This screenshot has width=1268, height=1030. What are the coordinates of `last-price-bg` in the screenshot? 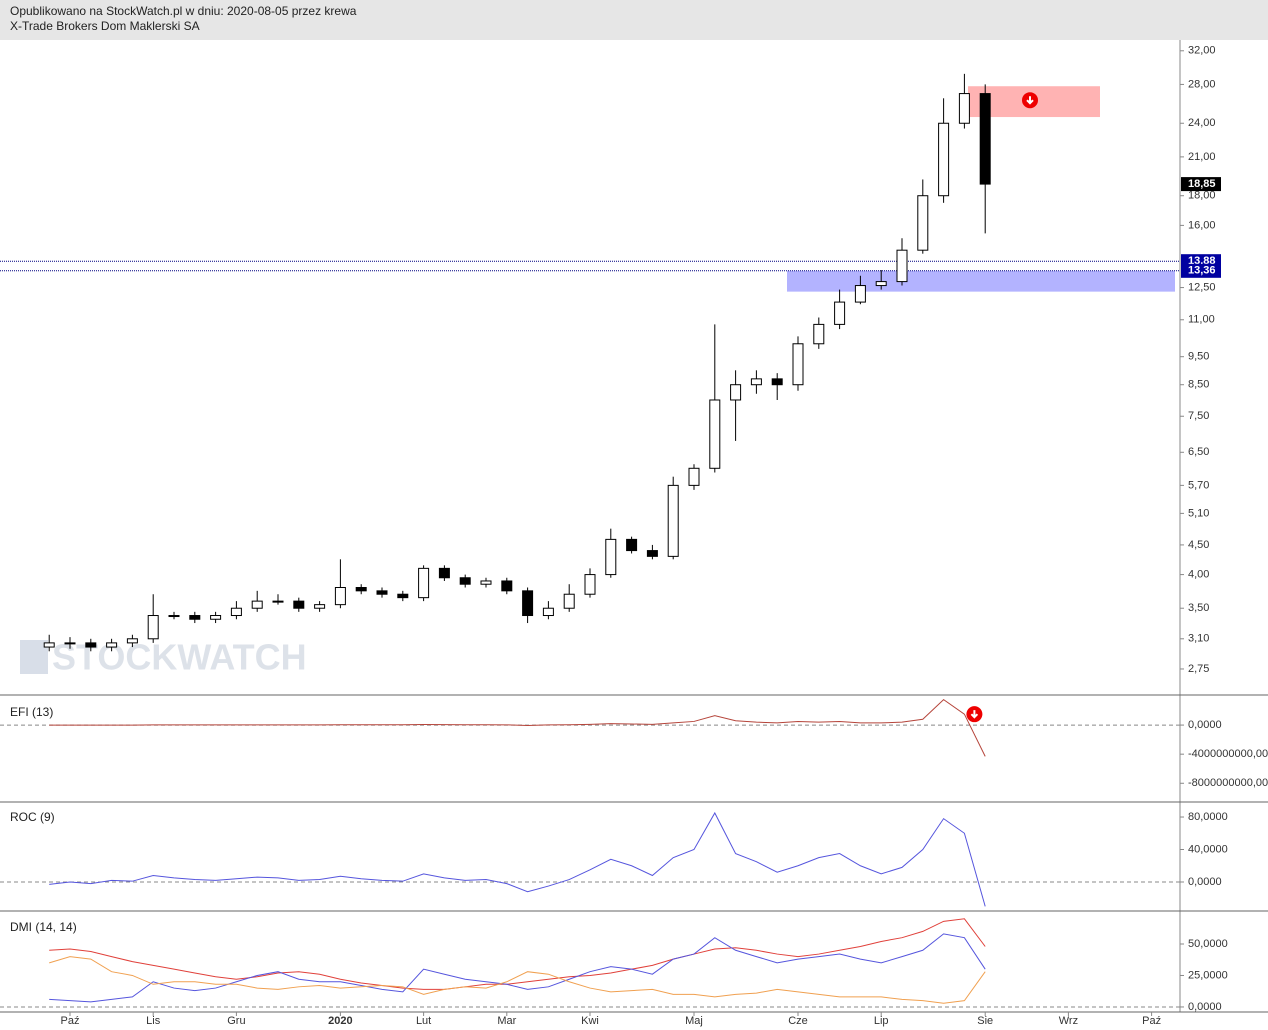 It's located at (1201, 184).